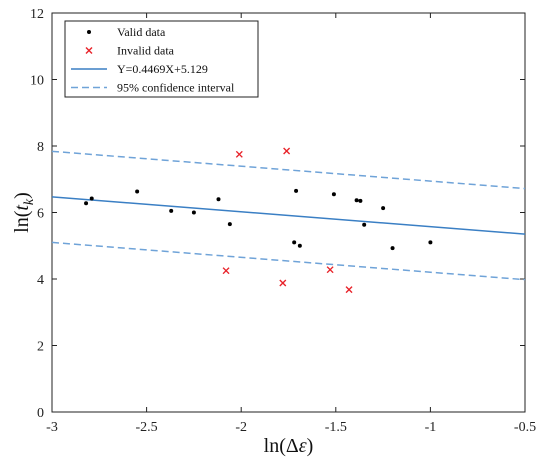 This screenshot has width=550, height=465. I want to click on legend-label: Valid data, so click(141, 32).